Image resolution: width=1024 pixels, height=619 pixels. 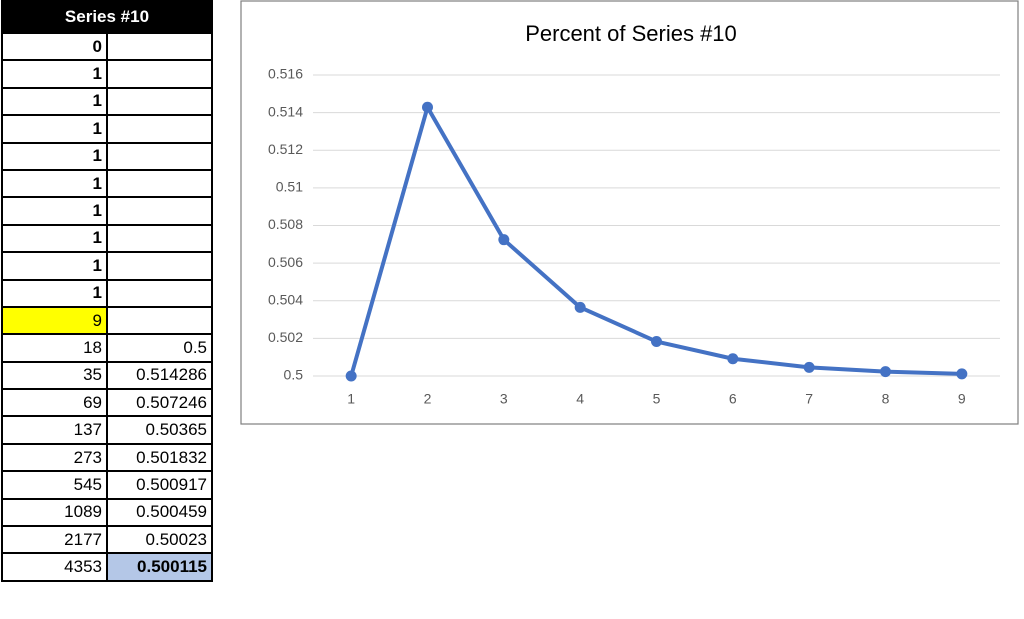 I want to click on table-row: 545 0.500917, so click(x=107, y=485).